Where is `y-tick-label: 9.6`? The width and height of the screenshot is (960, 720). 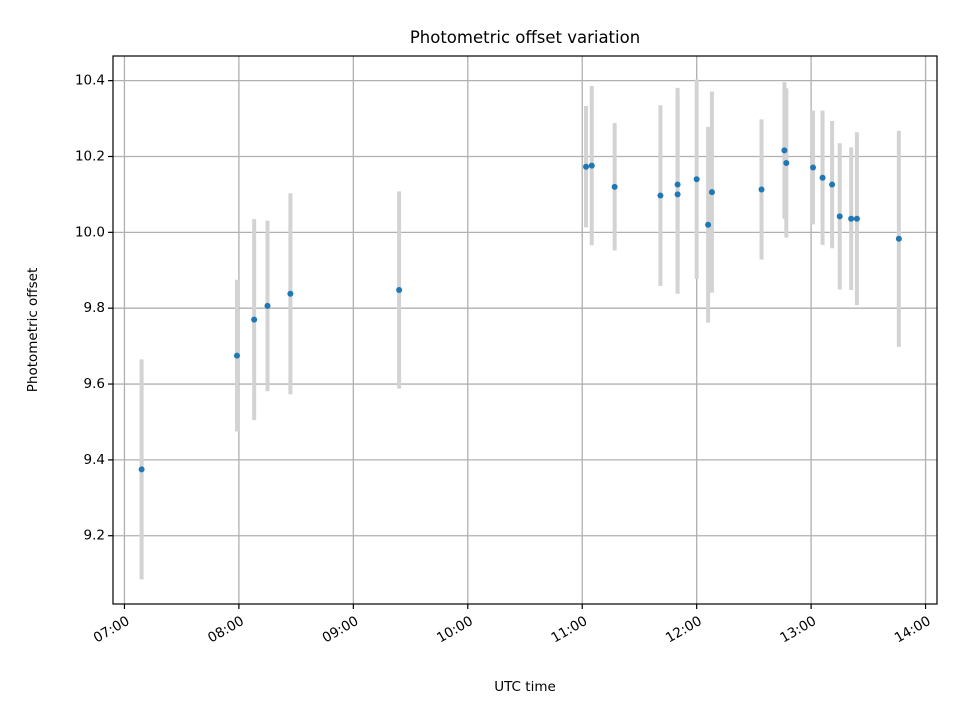 y-tick-label: 9.6 is located at coordinates (94, 384).